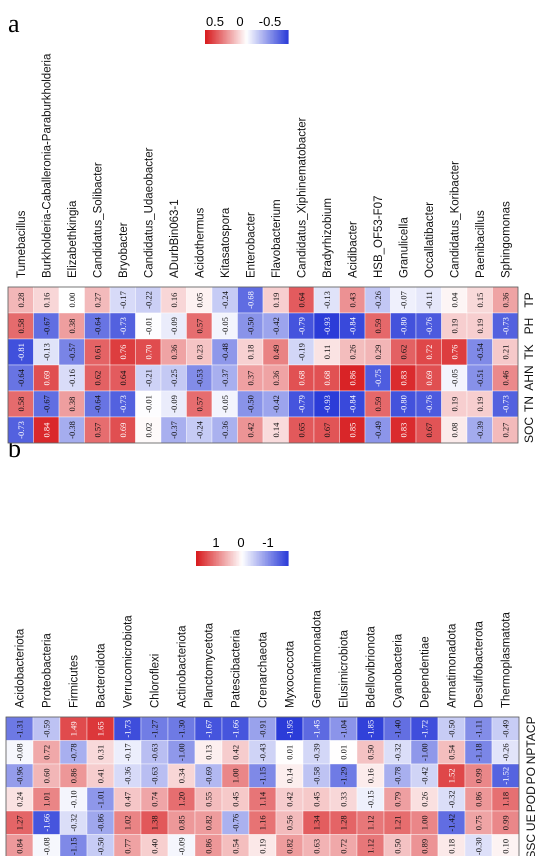 The width and height of the screenshot is (550, 856). Describe the element at coordinates (225, 299) in the screenshot. I see `cell-value-label: -0.24` at that location.